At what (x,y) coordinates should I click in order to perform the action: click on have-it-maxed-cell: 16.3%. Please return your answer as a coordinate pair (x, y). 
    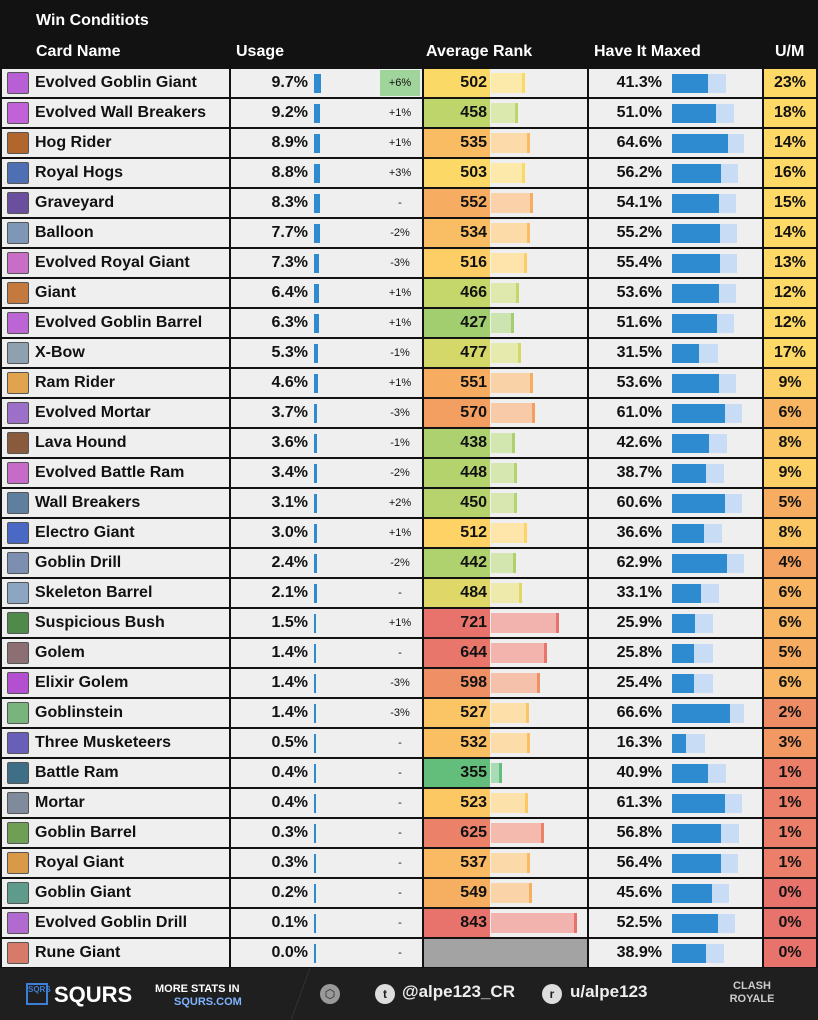
    Looking at the image, I should click on (675, 743).